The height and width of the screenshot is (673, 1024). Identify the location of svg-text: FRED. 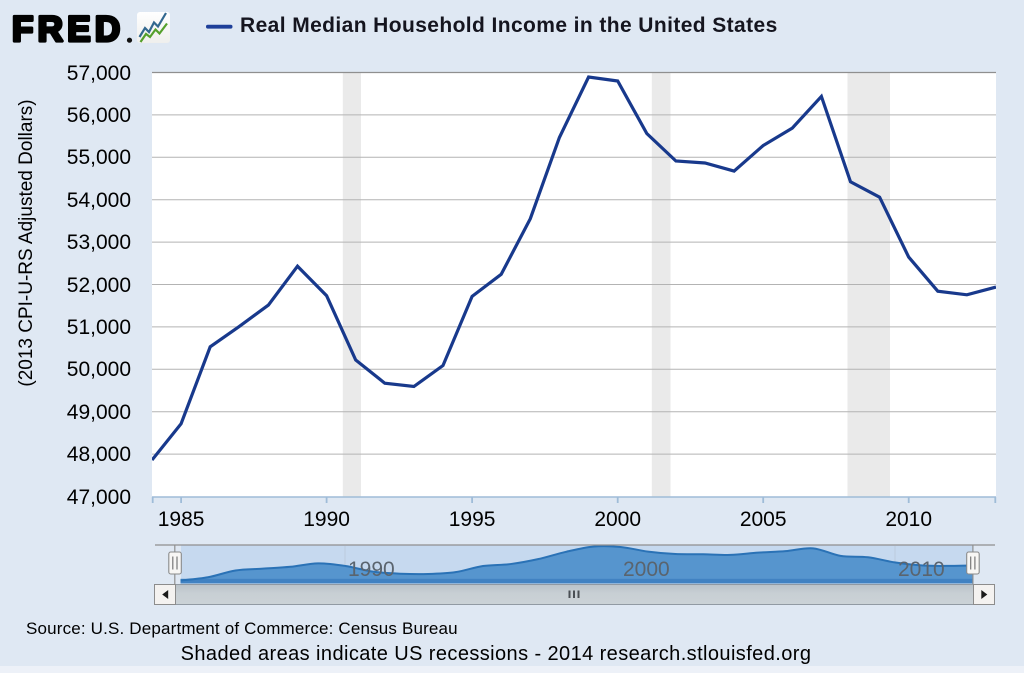
(68, 29).